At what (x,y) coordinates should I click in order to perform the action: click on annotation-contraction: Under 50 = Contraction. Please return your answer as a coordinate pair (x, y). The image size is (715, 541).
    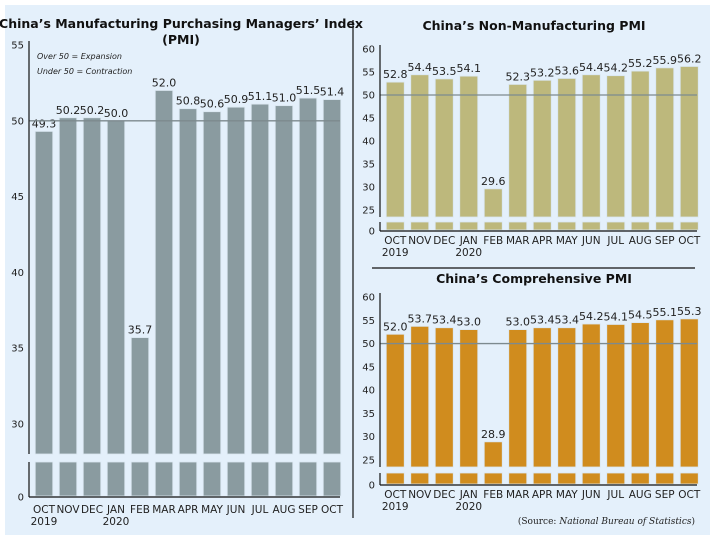
    Looking at the image, I should click on (84, 71).